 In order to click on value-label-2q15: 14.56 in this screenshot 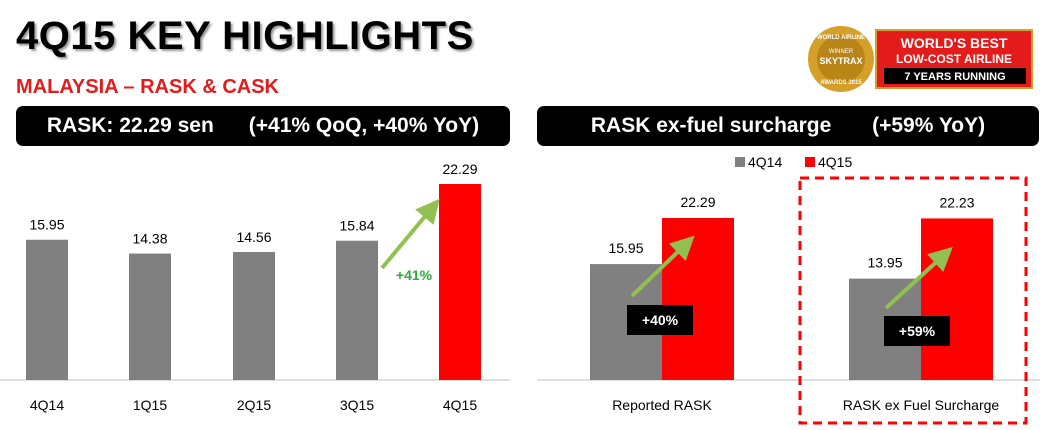, I will do `click(253, 237)`.